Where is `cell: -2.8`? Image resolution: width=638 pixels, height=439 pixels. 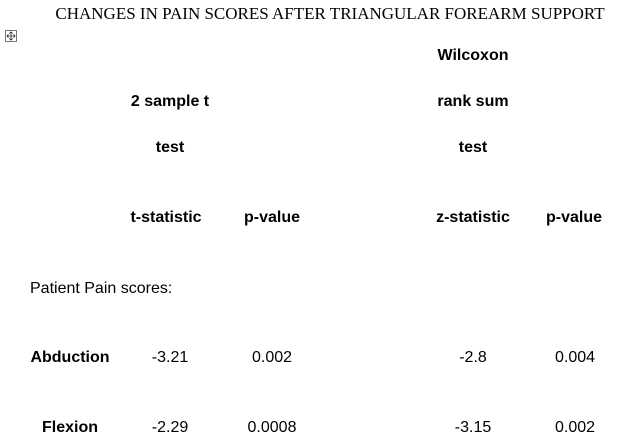
cell: -2.8 is located at coordinates (473, 357).